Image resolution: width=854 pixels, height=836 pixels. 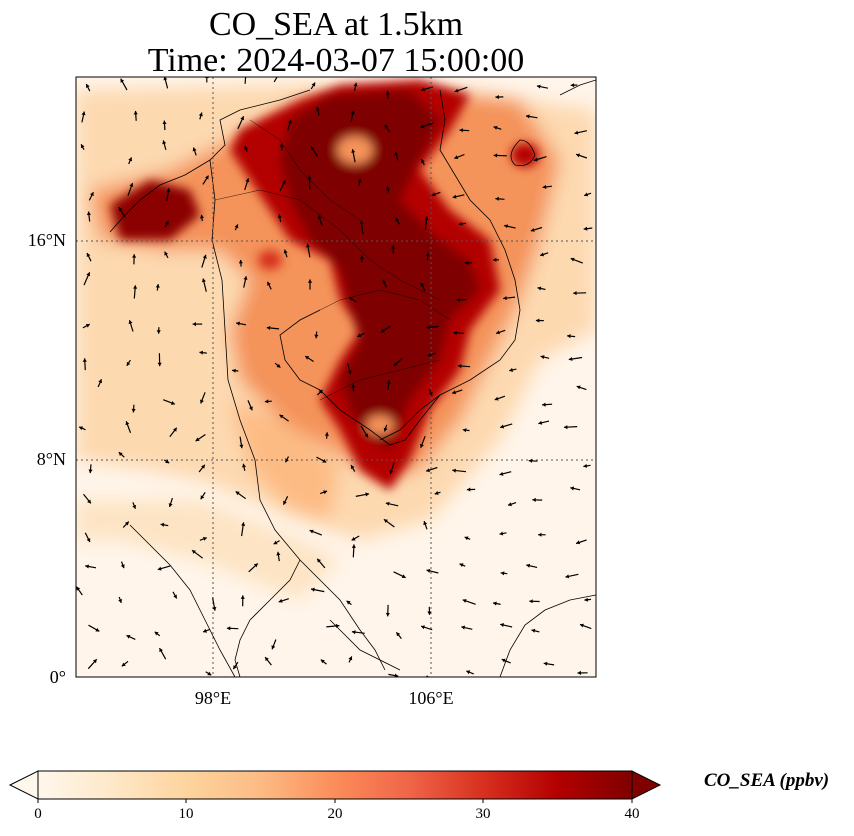 What do you see at coordinates (38, 814) in the screenshot?
I see `colorbar-tick-0: 0` at bounding box center [38, 814].